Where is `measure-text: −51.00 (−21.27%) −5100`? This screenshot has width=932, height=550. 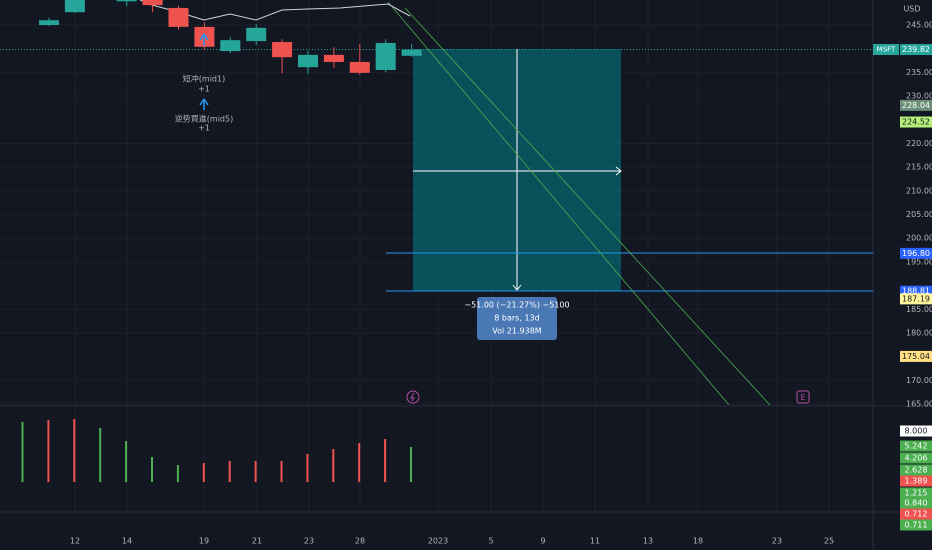
measure-text: −51.00 (−21.27%) −5100 is located at coordinates (516, 305).